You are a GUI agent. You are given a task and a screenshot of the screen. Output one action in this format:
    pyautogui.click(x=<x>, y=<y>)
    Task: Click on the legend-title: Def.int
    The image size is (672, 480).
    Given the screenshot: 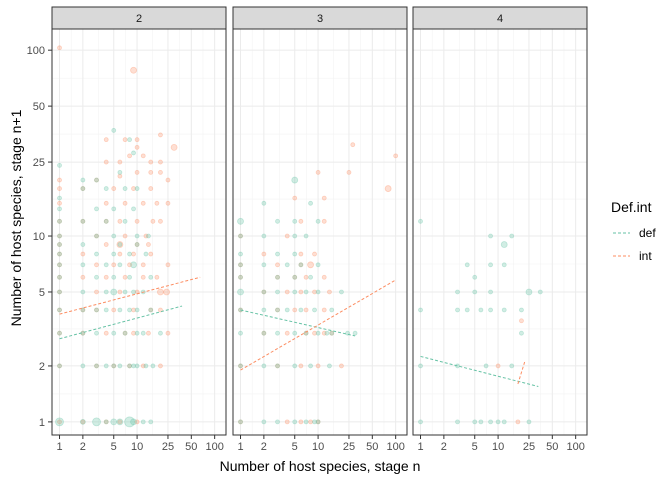 What is the action you would take?
    pyautogui.click(x=631, y=207)
    